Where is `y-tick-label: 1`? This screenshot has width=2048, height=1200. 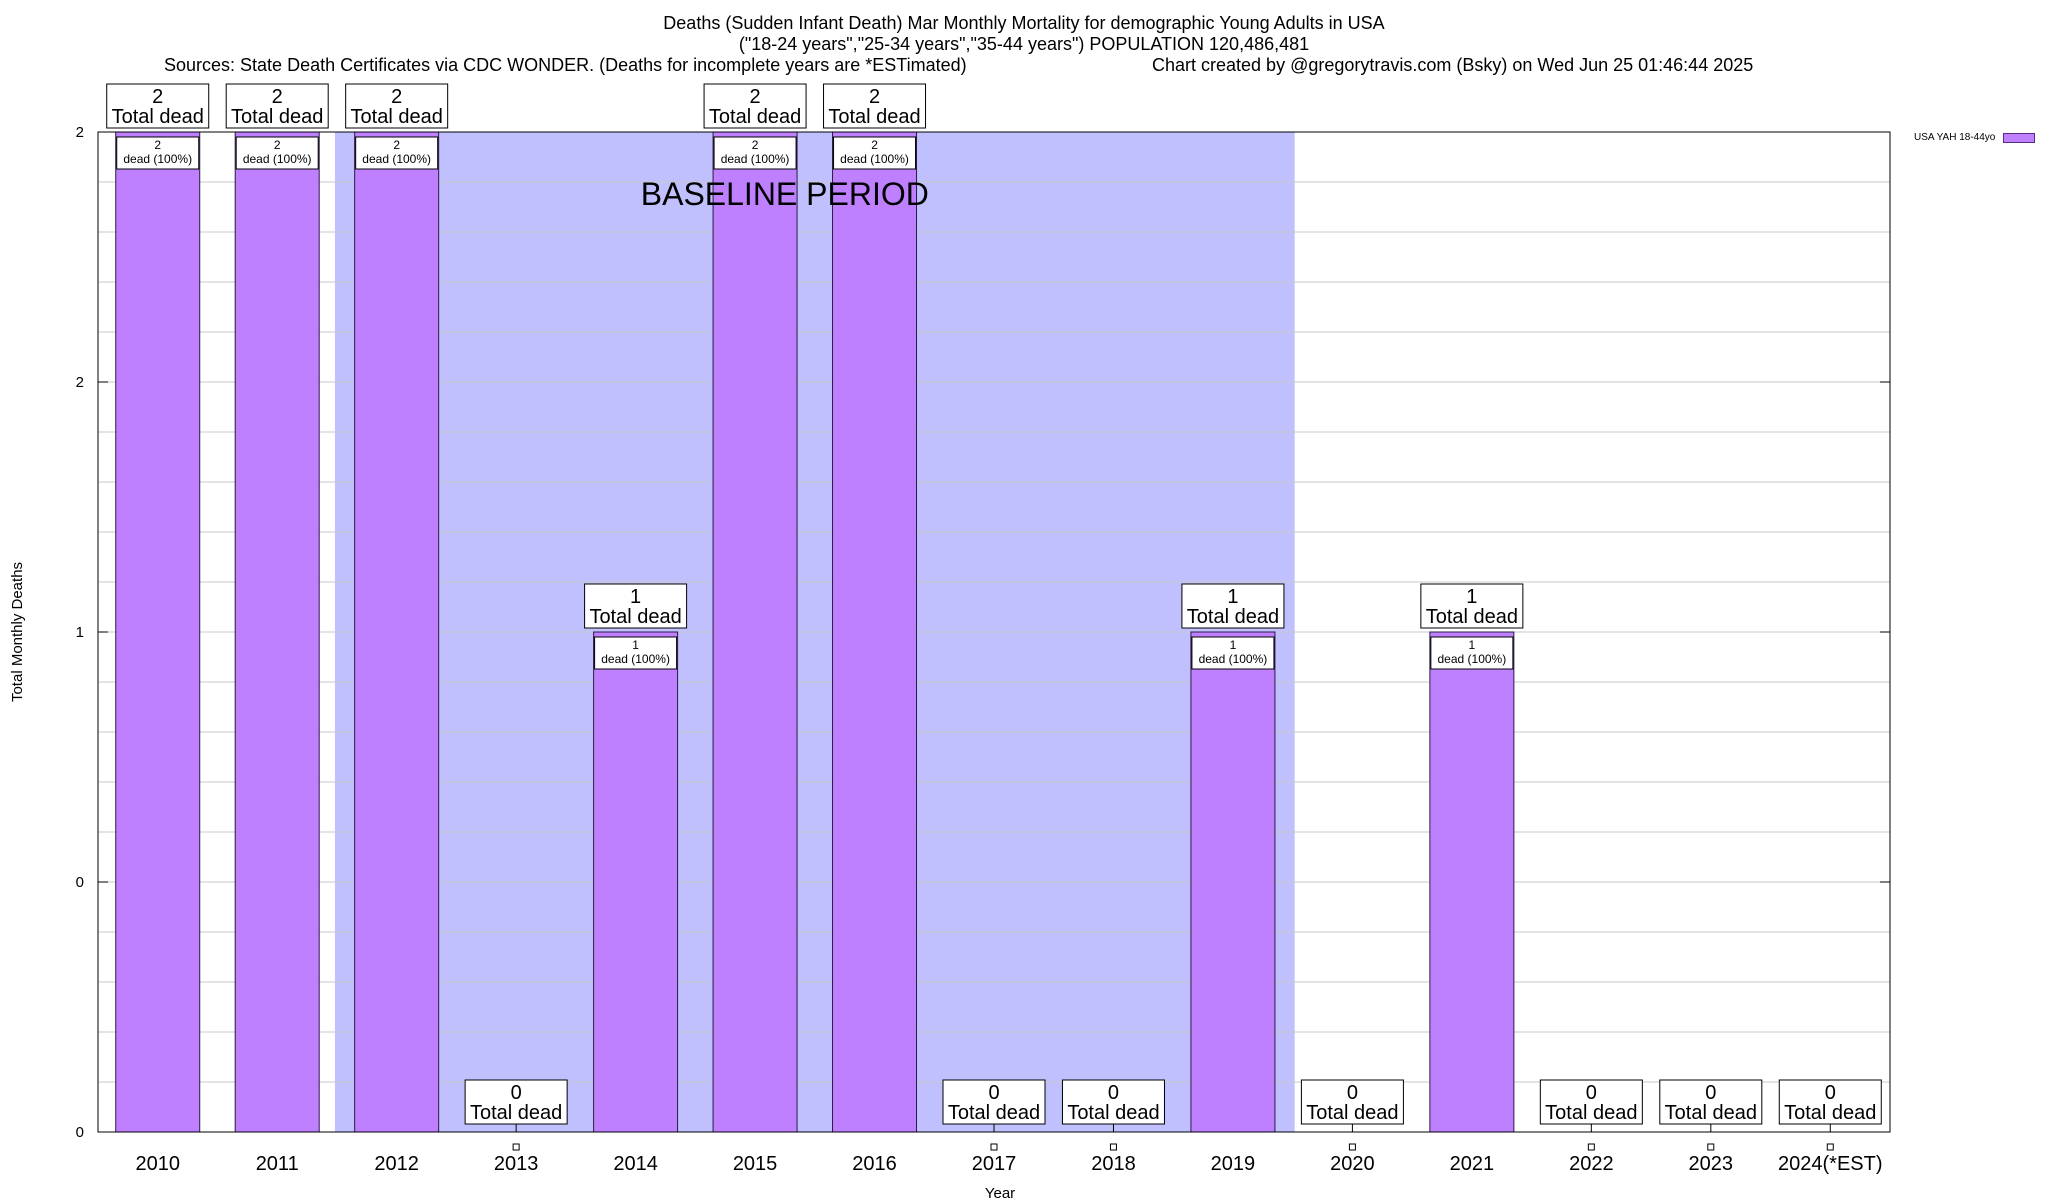 y-tick-label: 1 is located at coordinates (80, 632).